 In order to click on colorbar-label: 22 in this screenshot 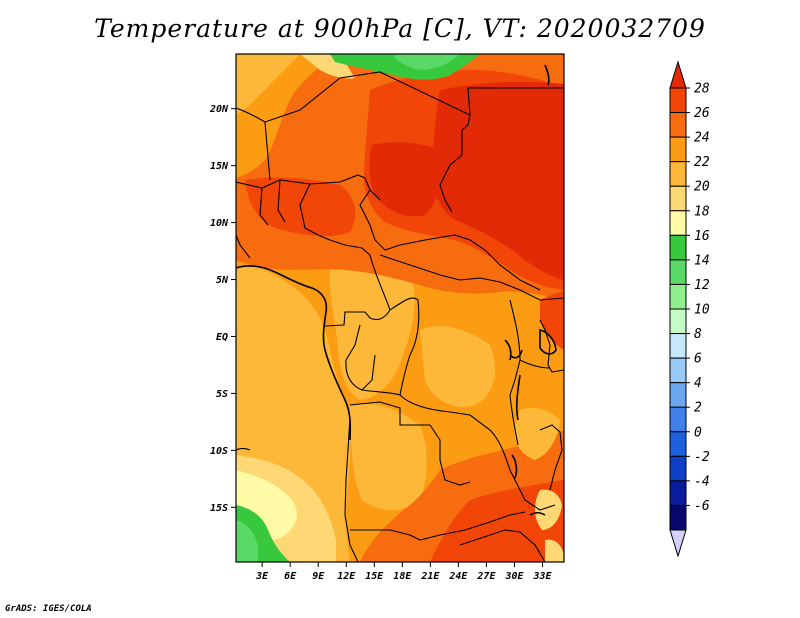, I will do `click(702, 162)`.